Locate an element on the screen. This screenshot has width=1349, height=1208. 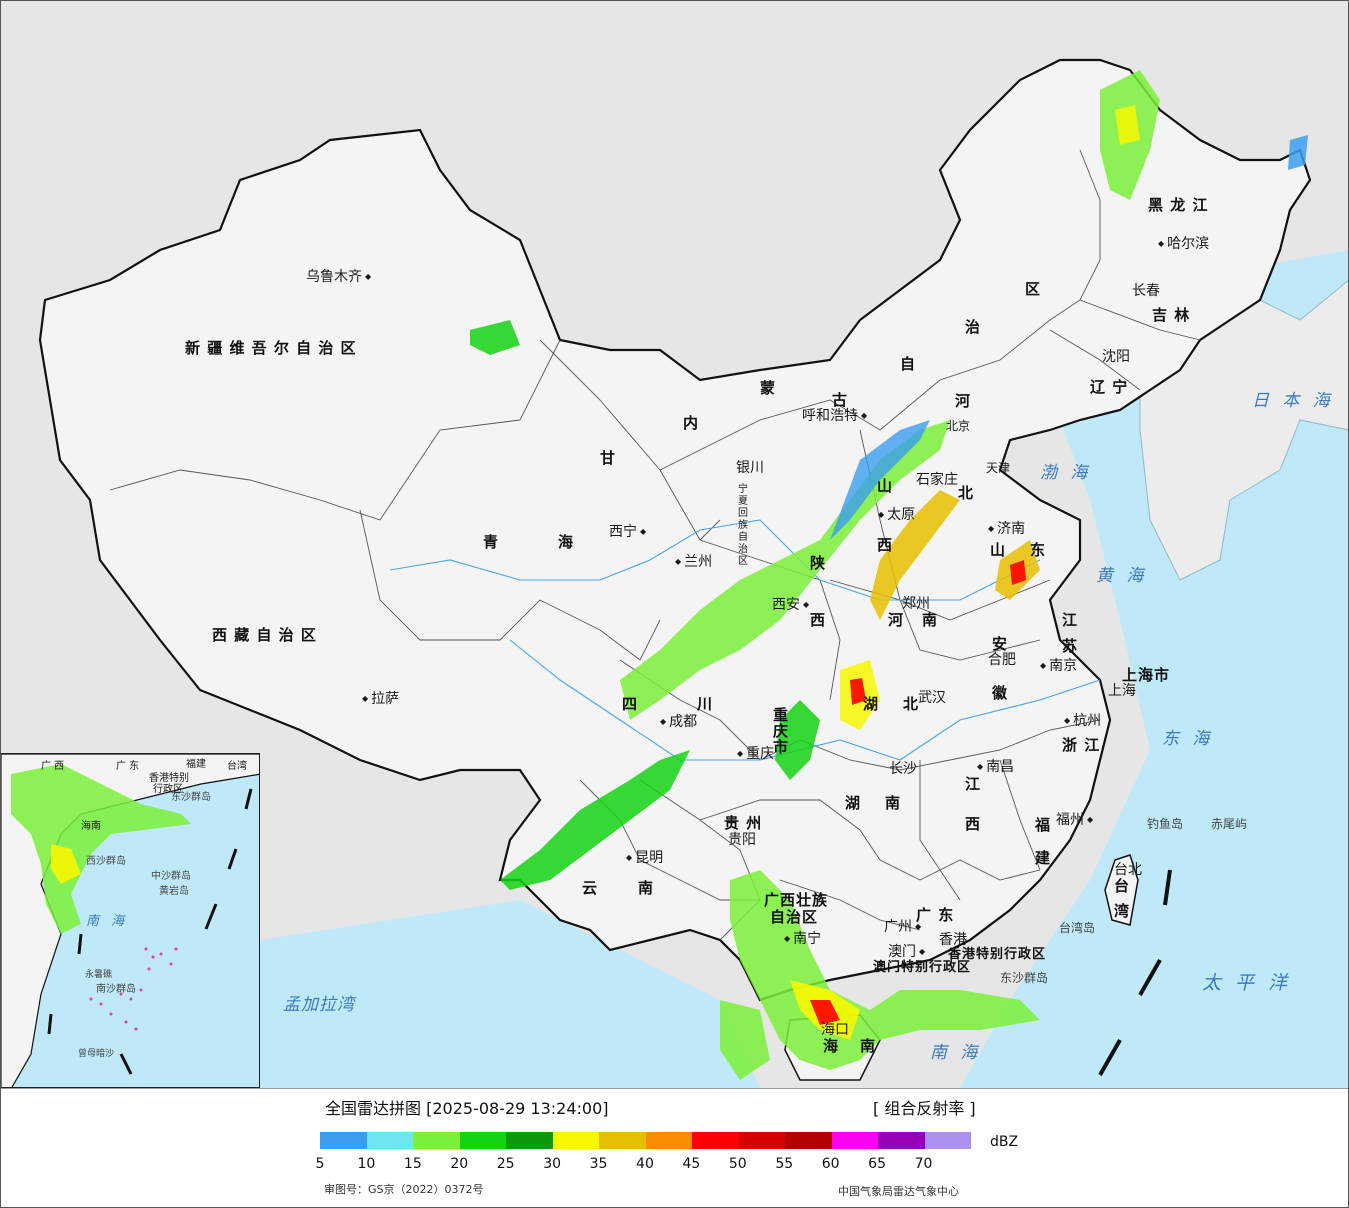
inset-islands is located at coordinates (133, 989).